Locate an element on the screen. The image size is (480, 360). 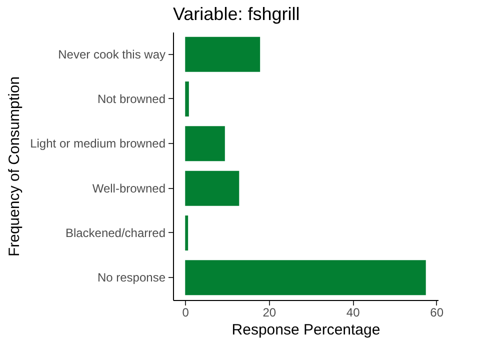
y-tick-label: Blackened/charred is located at coordinates (115, 233).